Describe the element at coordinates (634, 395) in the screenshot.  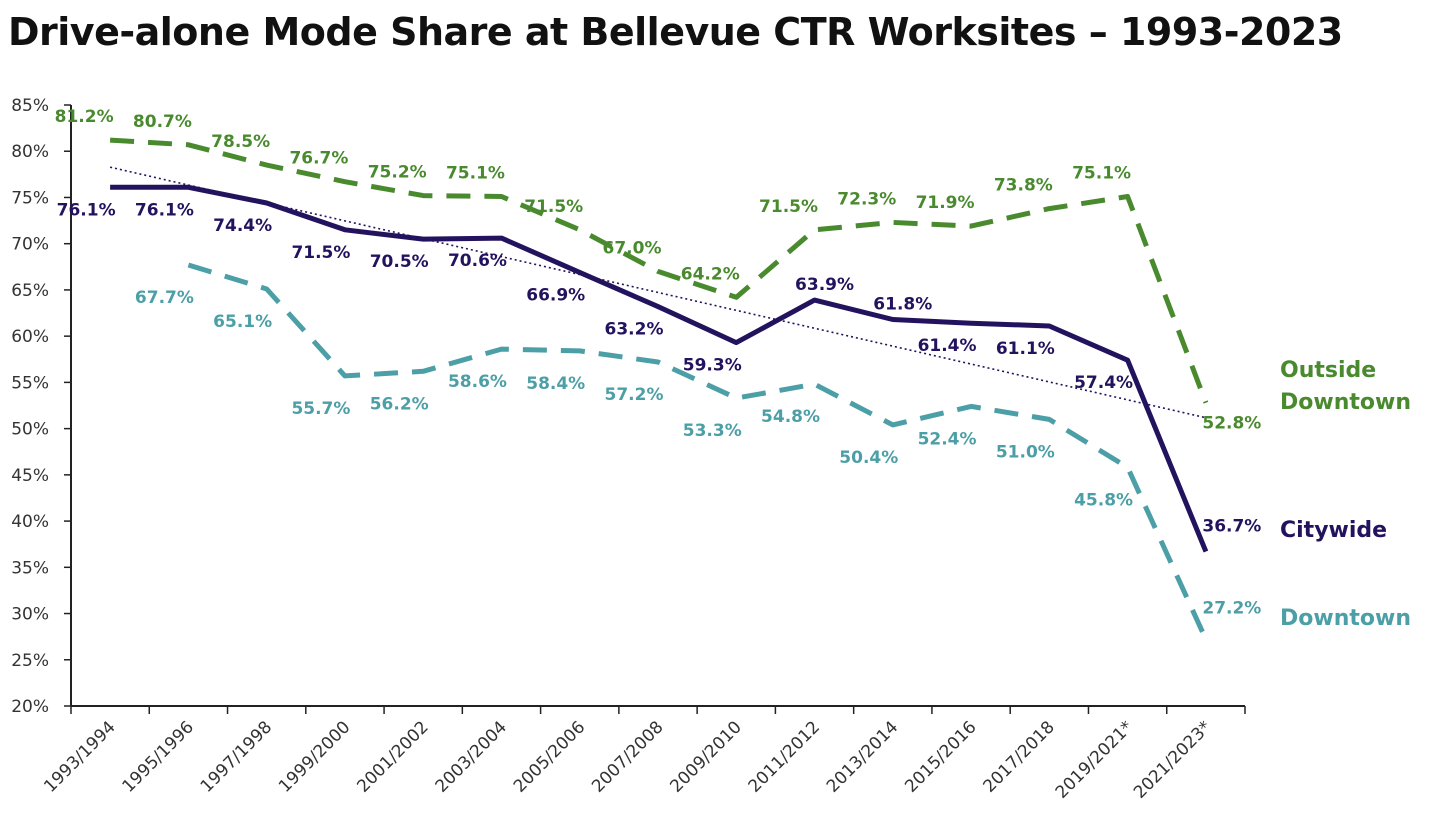
I see `downtown-data-label: 57.2%` at that location.